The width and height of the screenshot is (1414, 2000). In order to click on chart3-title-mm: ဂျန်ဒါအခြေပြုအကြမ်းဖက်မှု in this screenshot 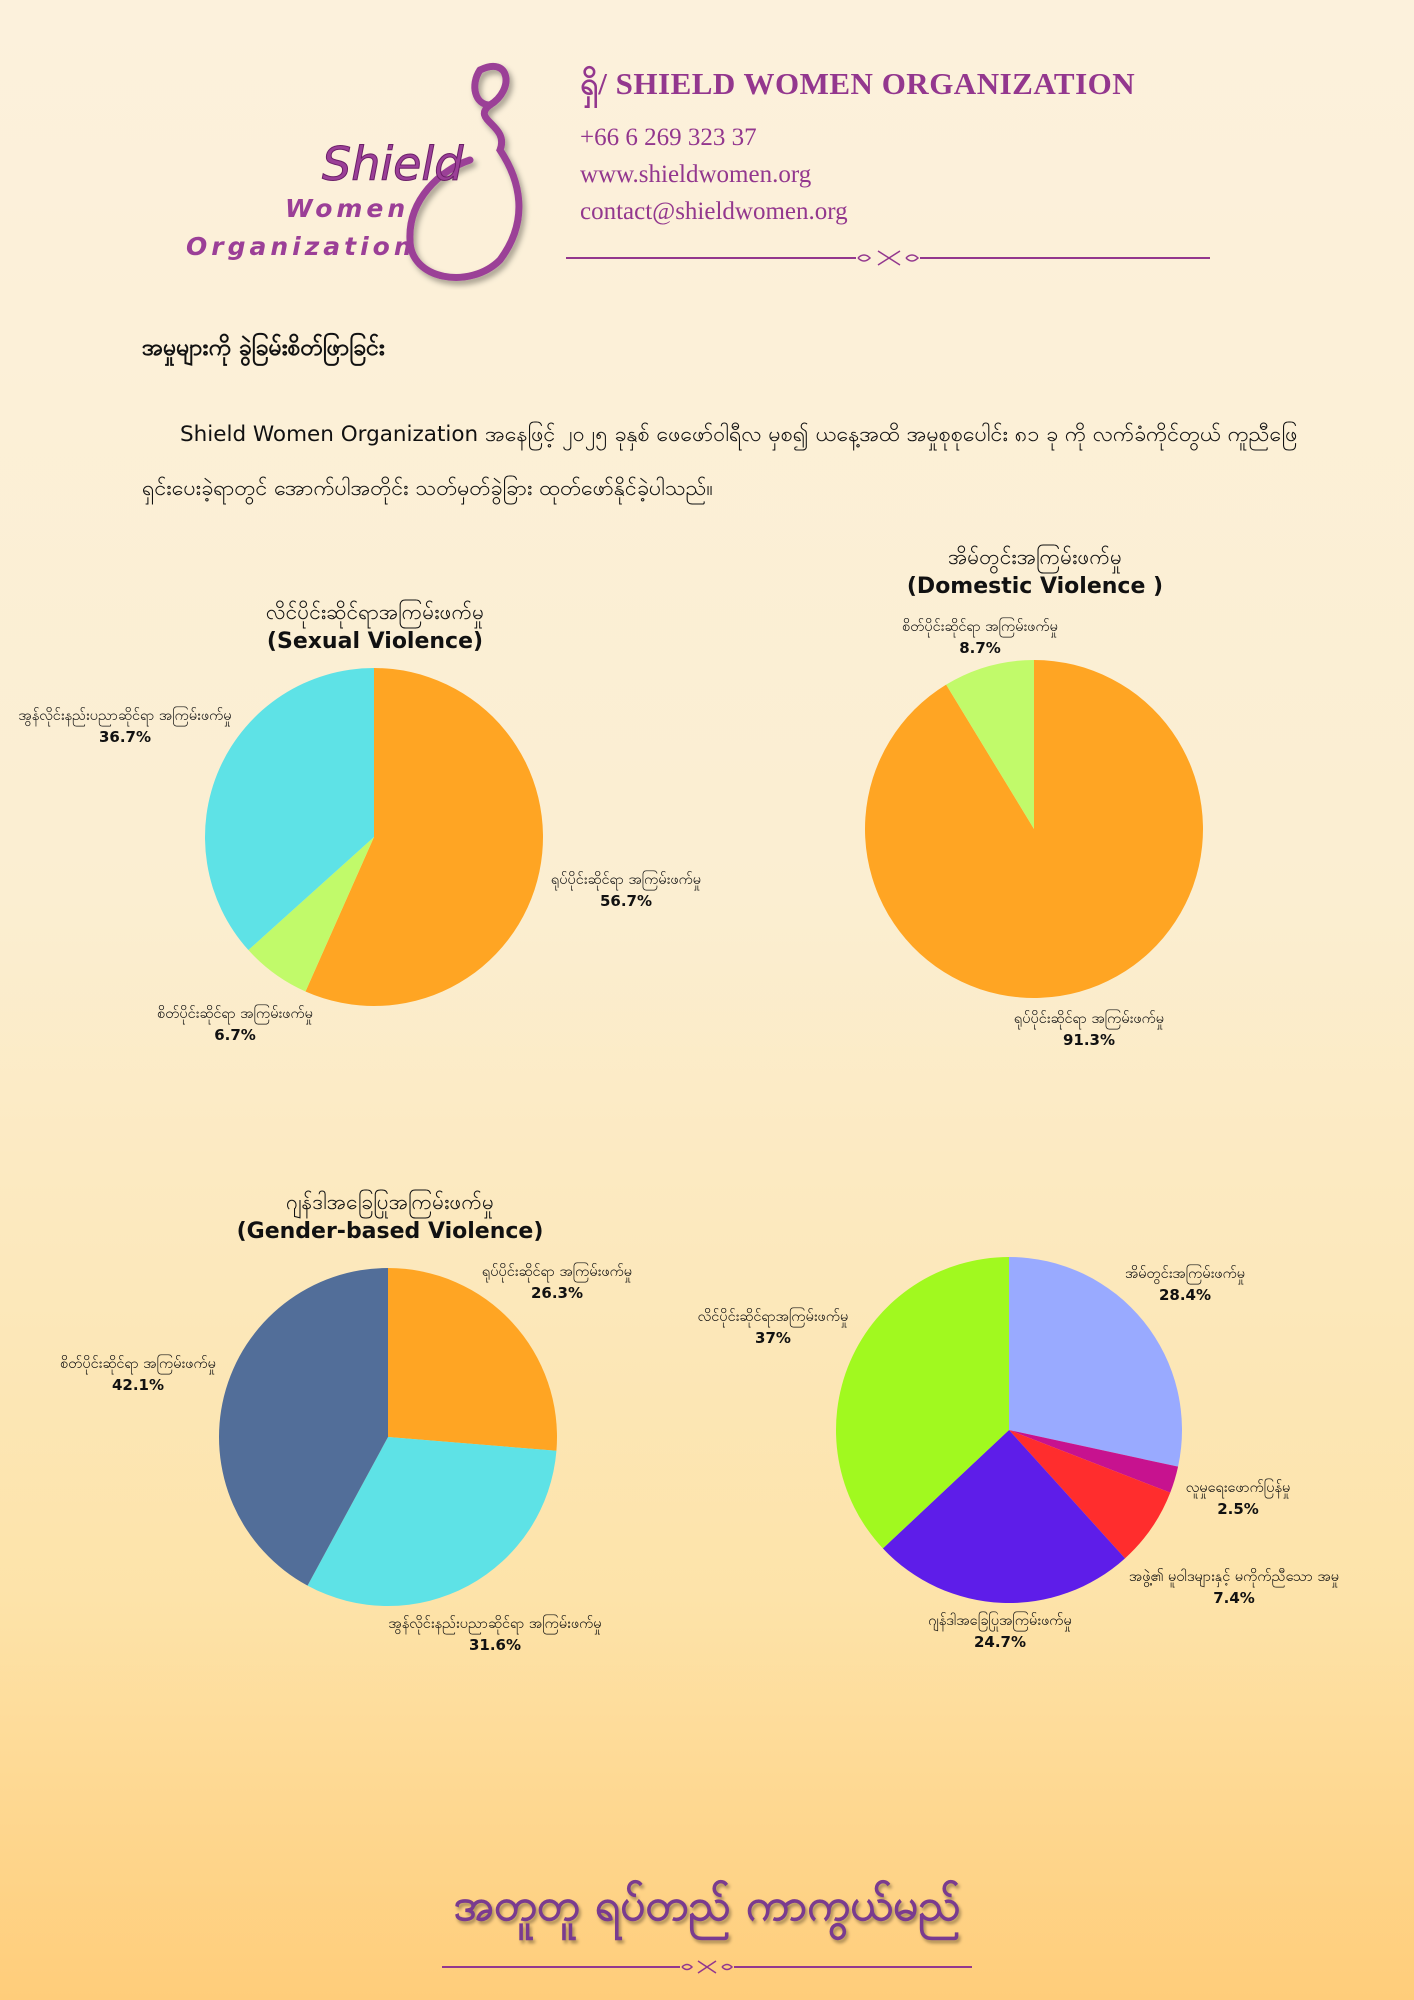, I will do `click(390, 1202)`.